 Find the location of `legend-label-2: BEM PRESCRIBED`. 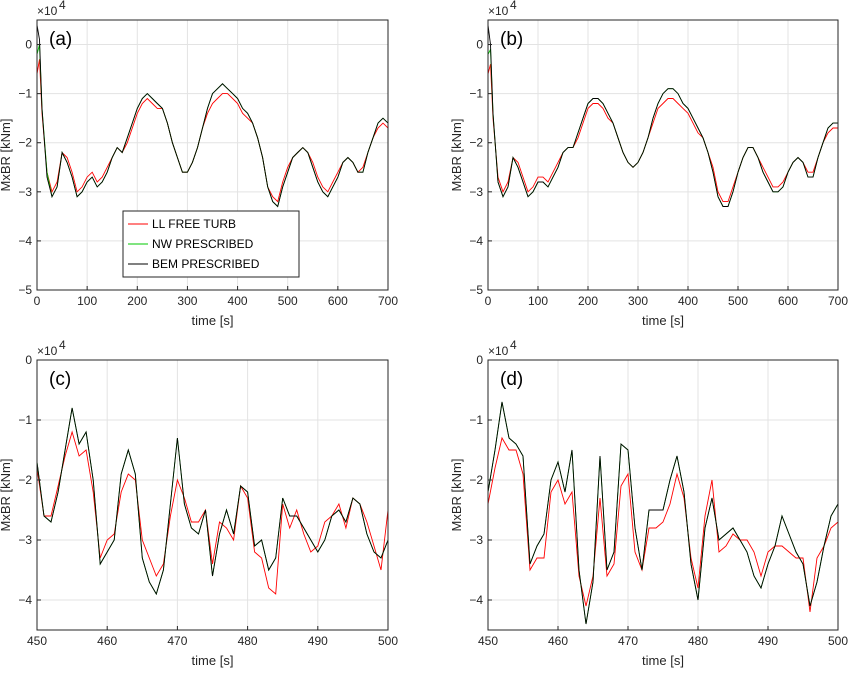

legend-label-2: BEM PRESCRIBED is located at coordinates (206, 264).